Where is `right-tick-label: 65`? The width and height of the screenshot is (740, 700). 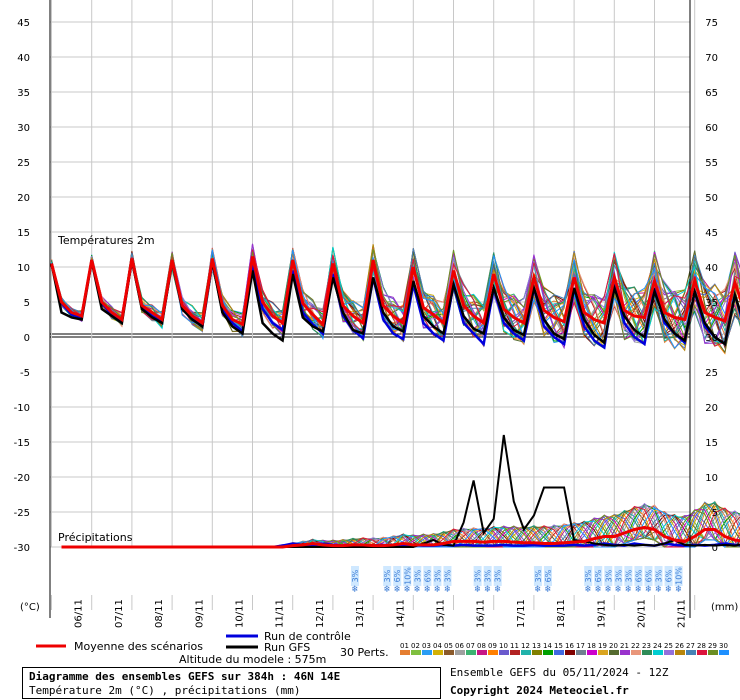
right-tick-label: 65 is located at coordinates (711, 93).